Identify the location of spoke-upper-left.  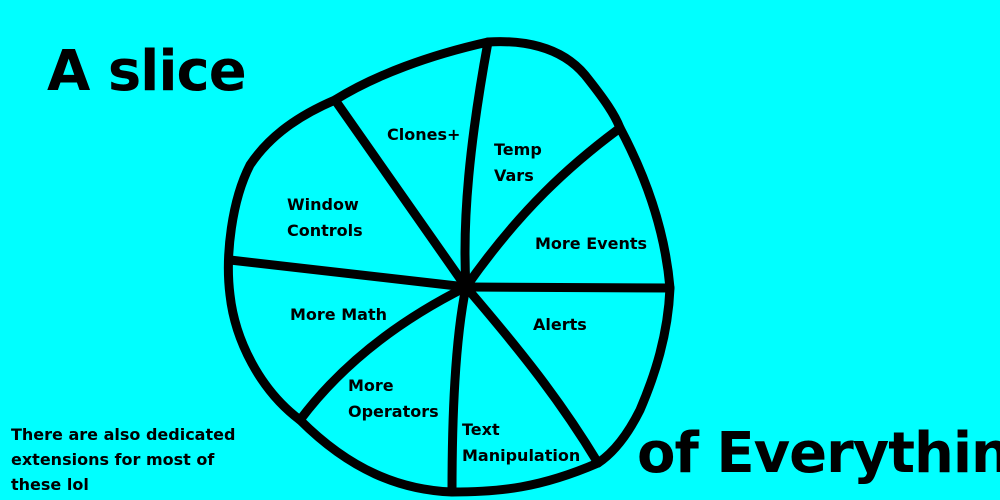
(400, 193).